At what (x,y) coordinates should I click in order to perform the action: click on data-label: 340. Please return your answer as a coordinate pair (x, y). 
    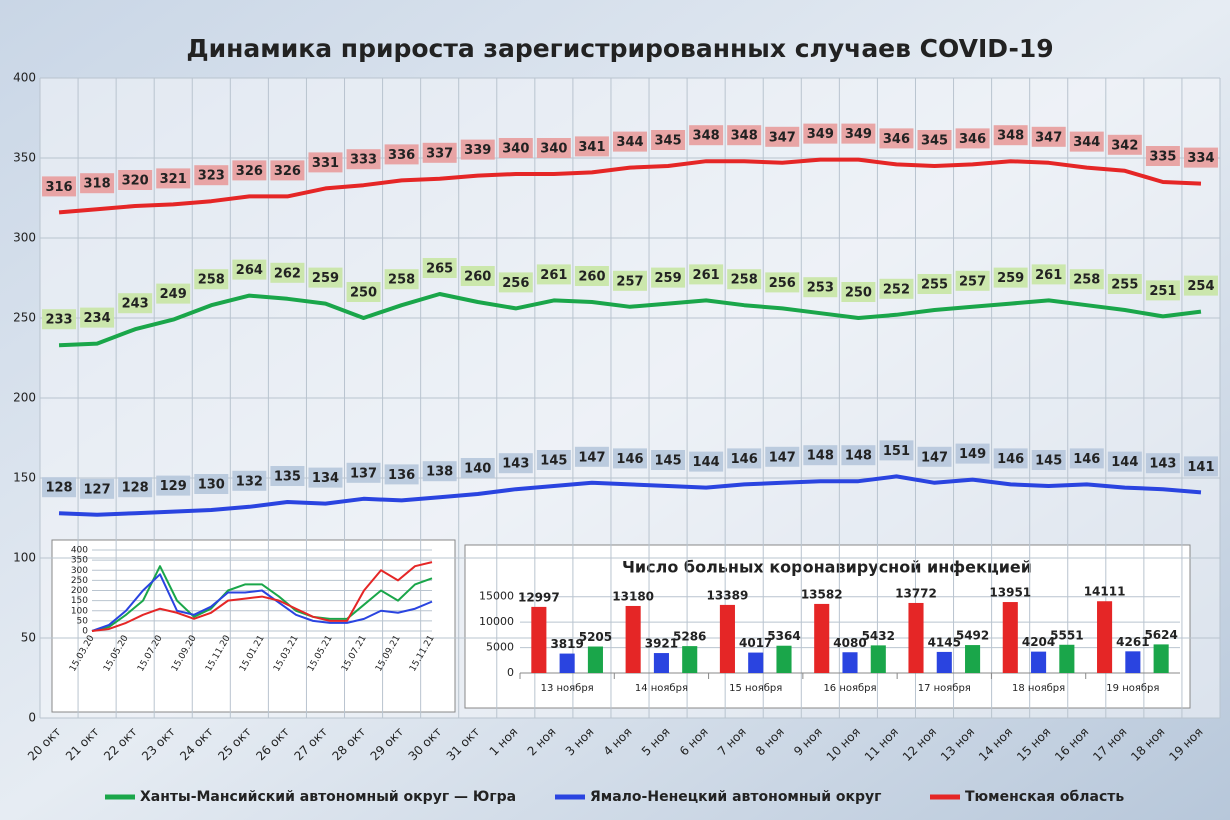
    Looking at the image, I should click on (515, 149).